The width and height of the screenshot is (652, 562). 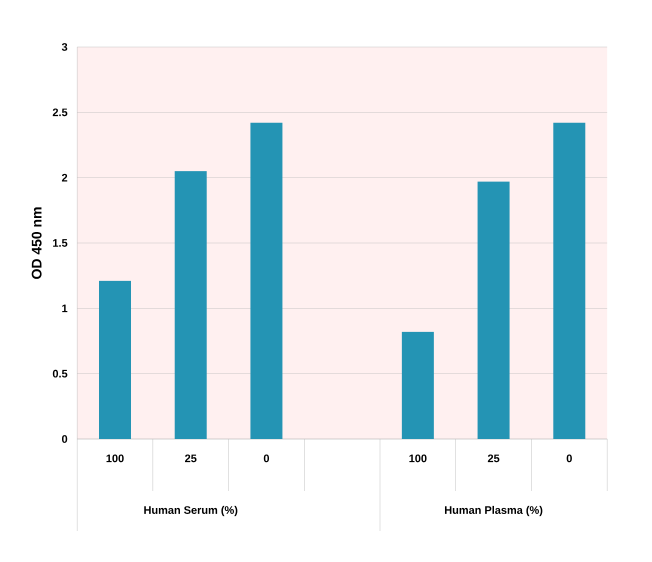 What do you see at coordinates (60, 243) in the screenshot?
I see `y-tick-label: 1.5` at bounding box center [60, 243].